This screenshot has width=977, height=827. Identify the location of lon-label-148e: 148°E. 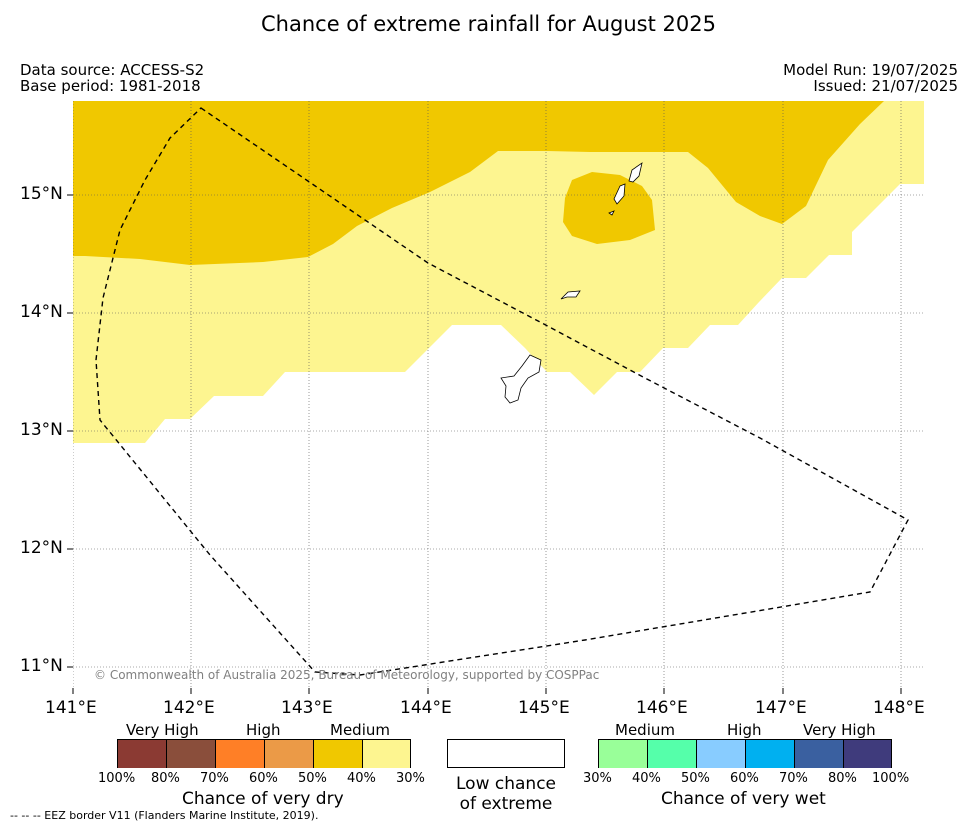
(899, 708).